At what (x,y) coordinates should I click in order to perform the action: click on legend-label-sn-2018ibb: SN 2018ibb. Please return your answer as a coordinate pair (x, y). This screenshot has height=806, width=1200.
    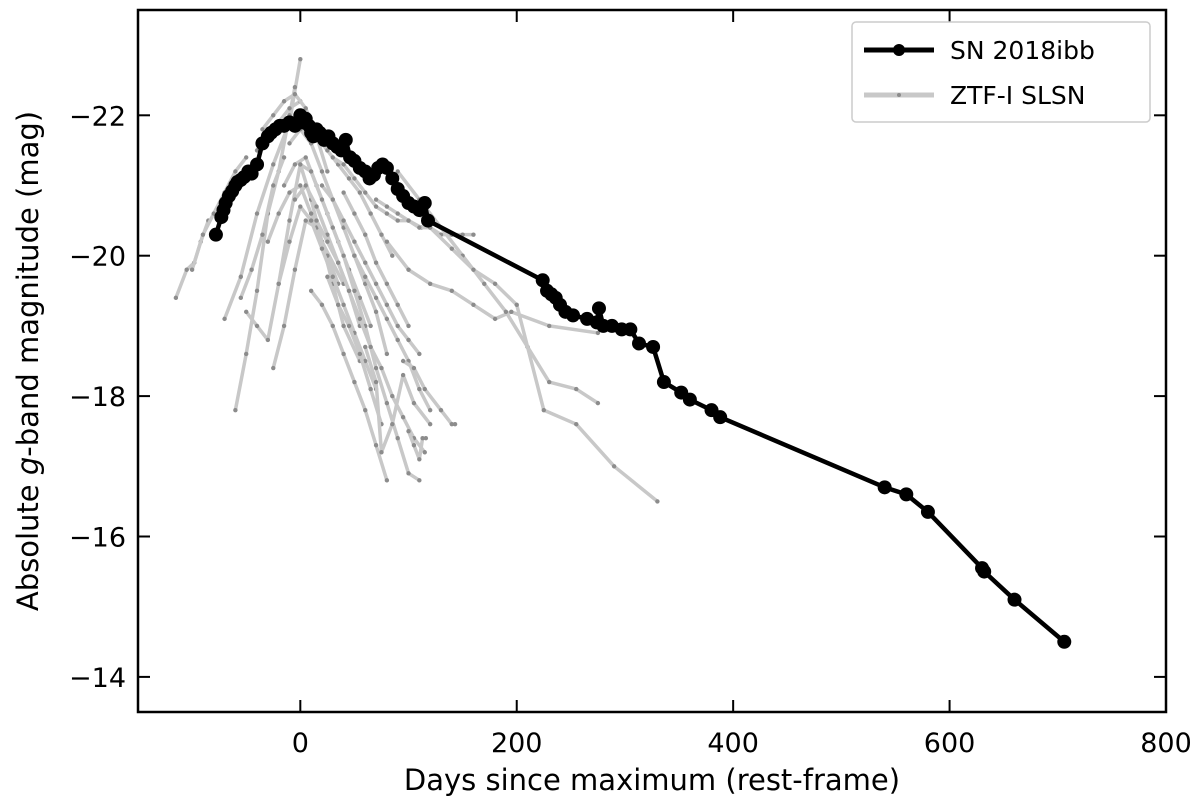
    Looking at the image, I should click on (1022, 50).